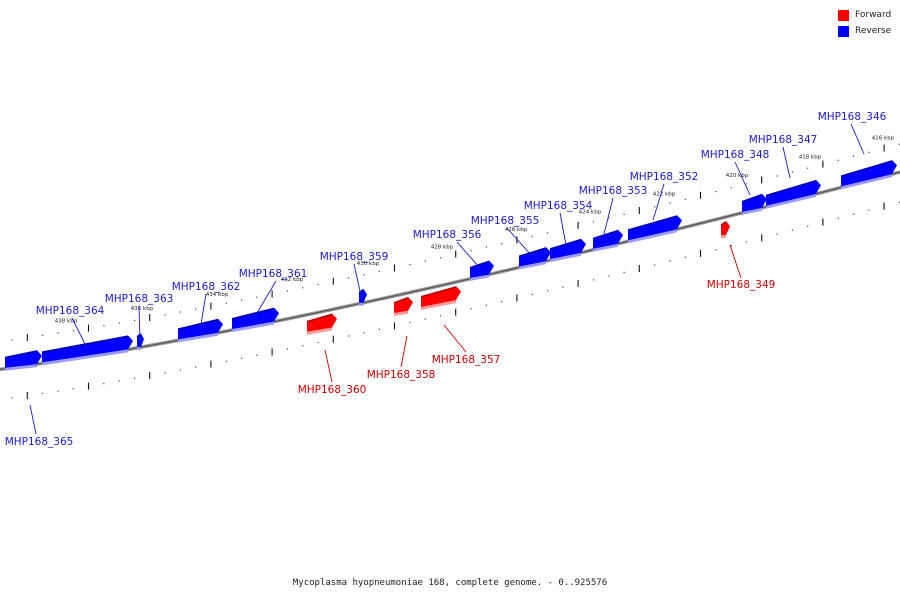  Describe the element at coordinates (139, 299) in the screenshot. I see `gene-label-mhp168_363: MHP168_363` at that location.